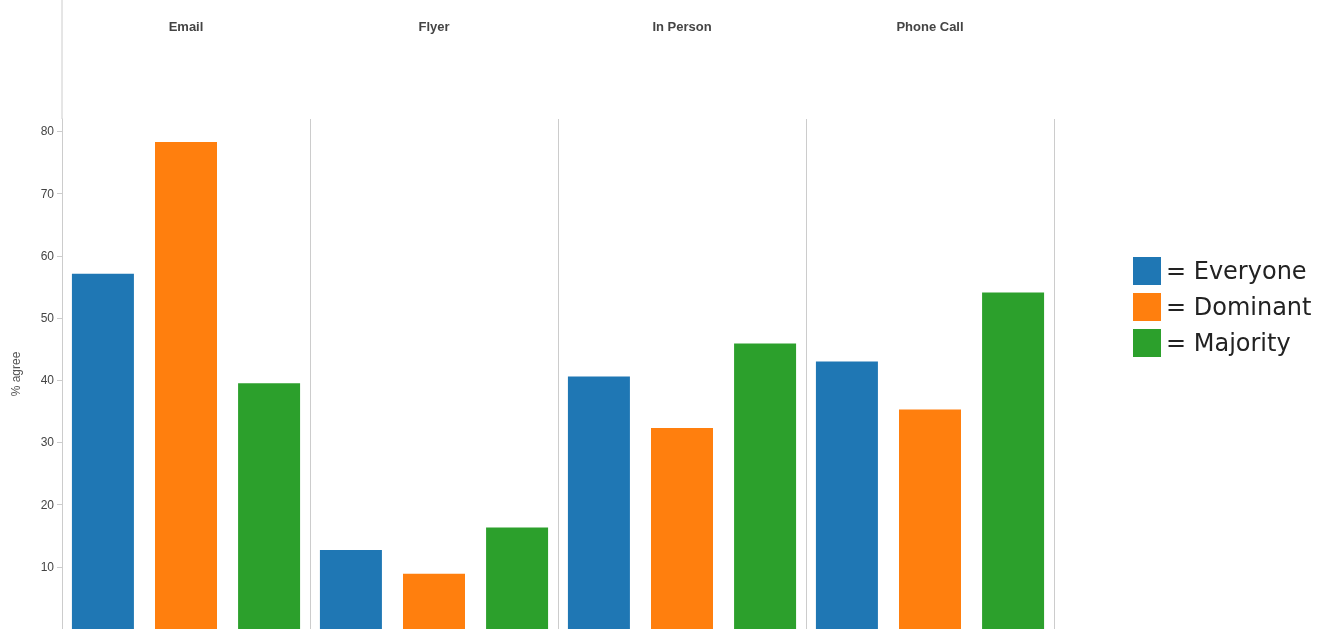 The image size is (1325, 629). What do you see at coordinates (1228, 343) in the screenshot?
I see `legend-label: = Majority` at bounding box center [1228, 343].